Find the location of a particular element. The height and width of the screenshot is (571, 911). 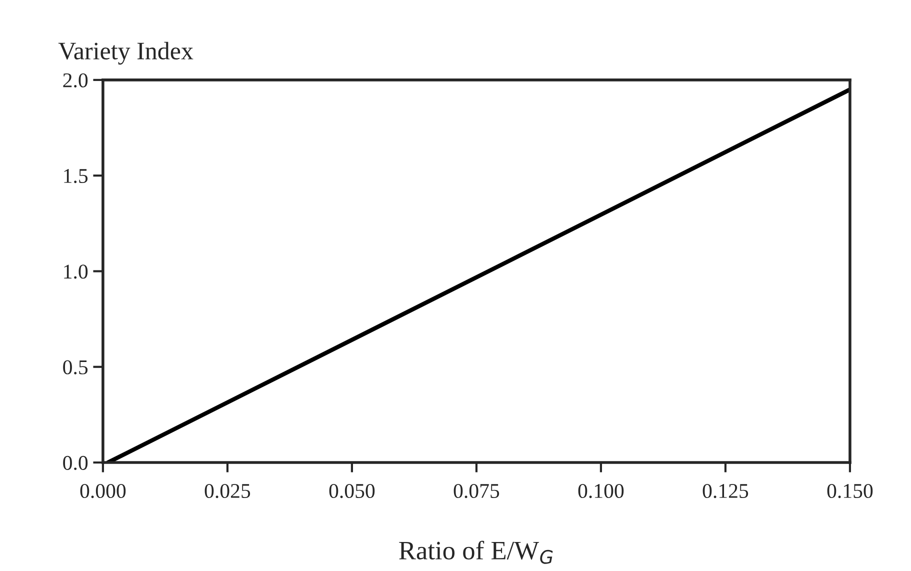

x-tick-label: 0.000 is located at coordinates (103, 491).